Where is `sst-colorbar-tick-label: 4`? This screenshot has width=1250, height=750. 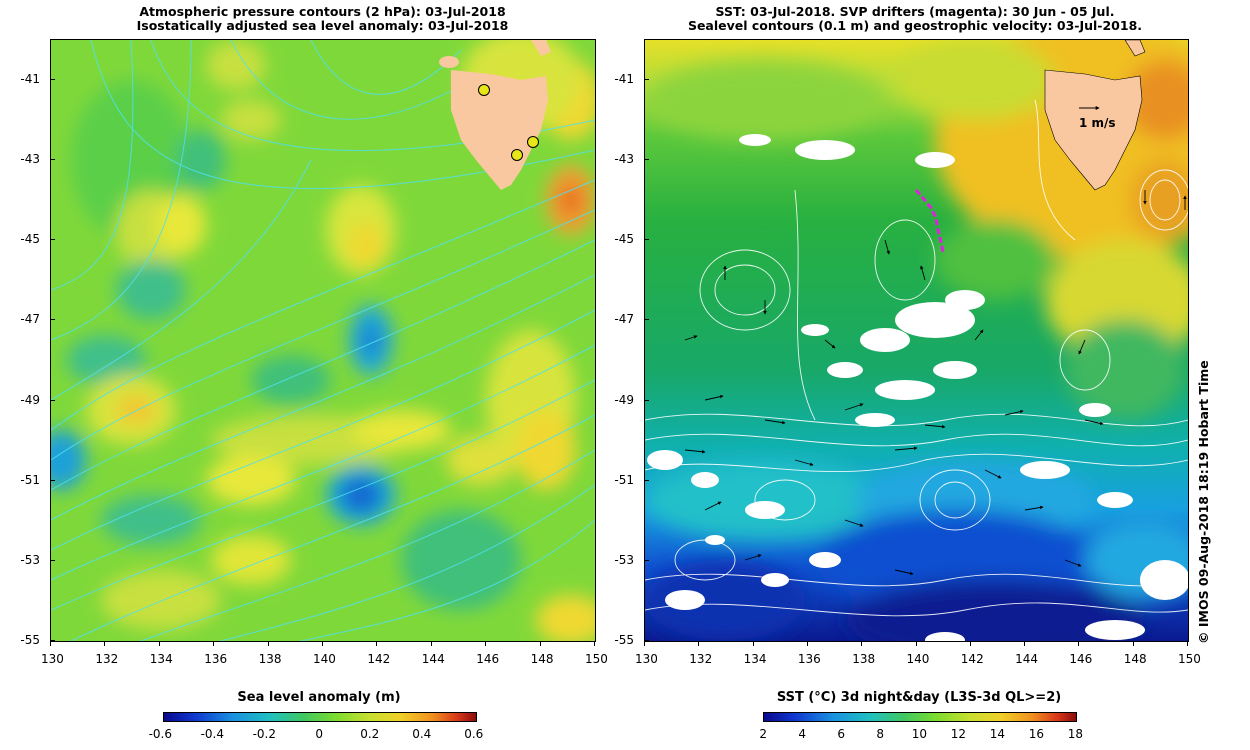 sst-colorbar-tick-label: 4 is located at coordinates (802, 734).